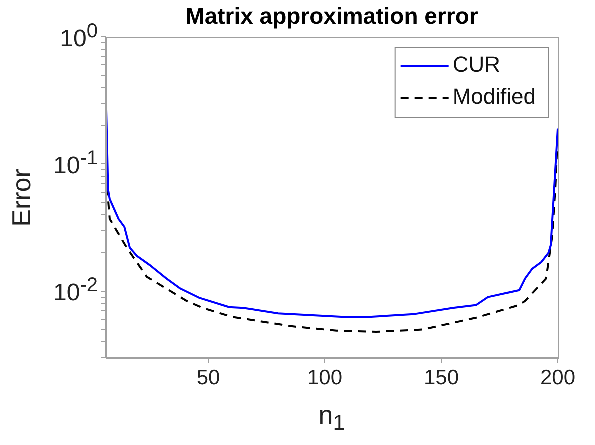  I want to click on x-tick-label: 200, so click(558, 378).